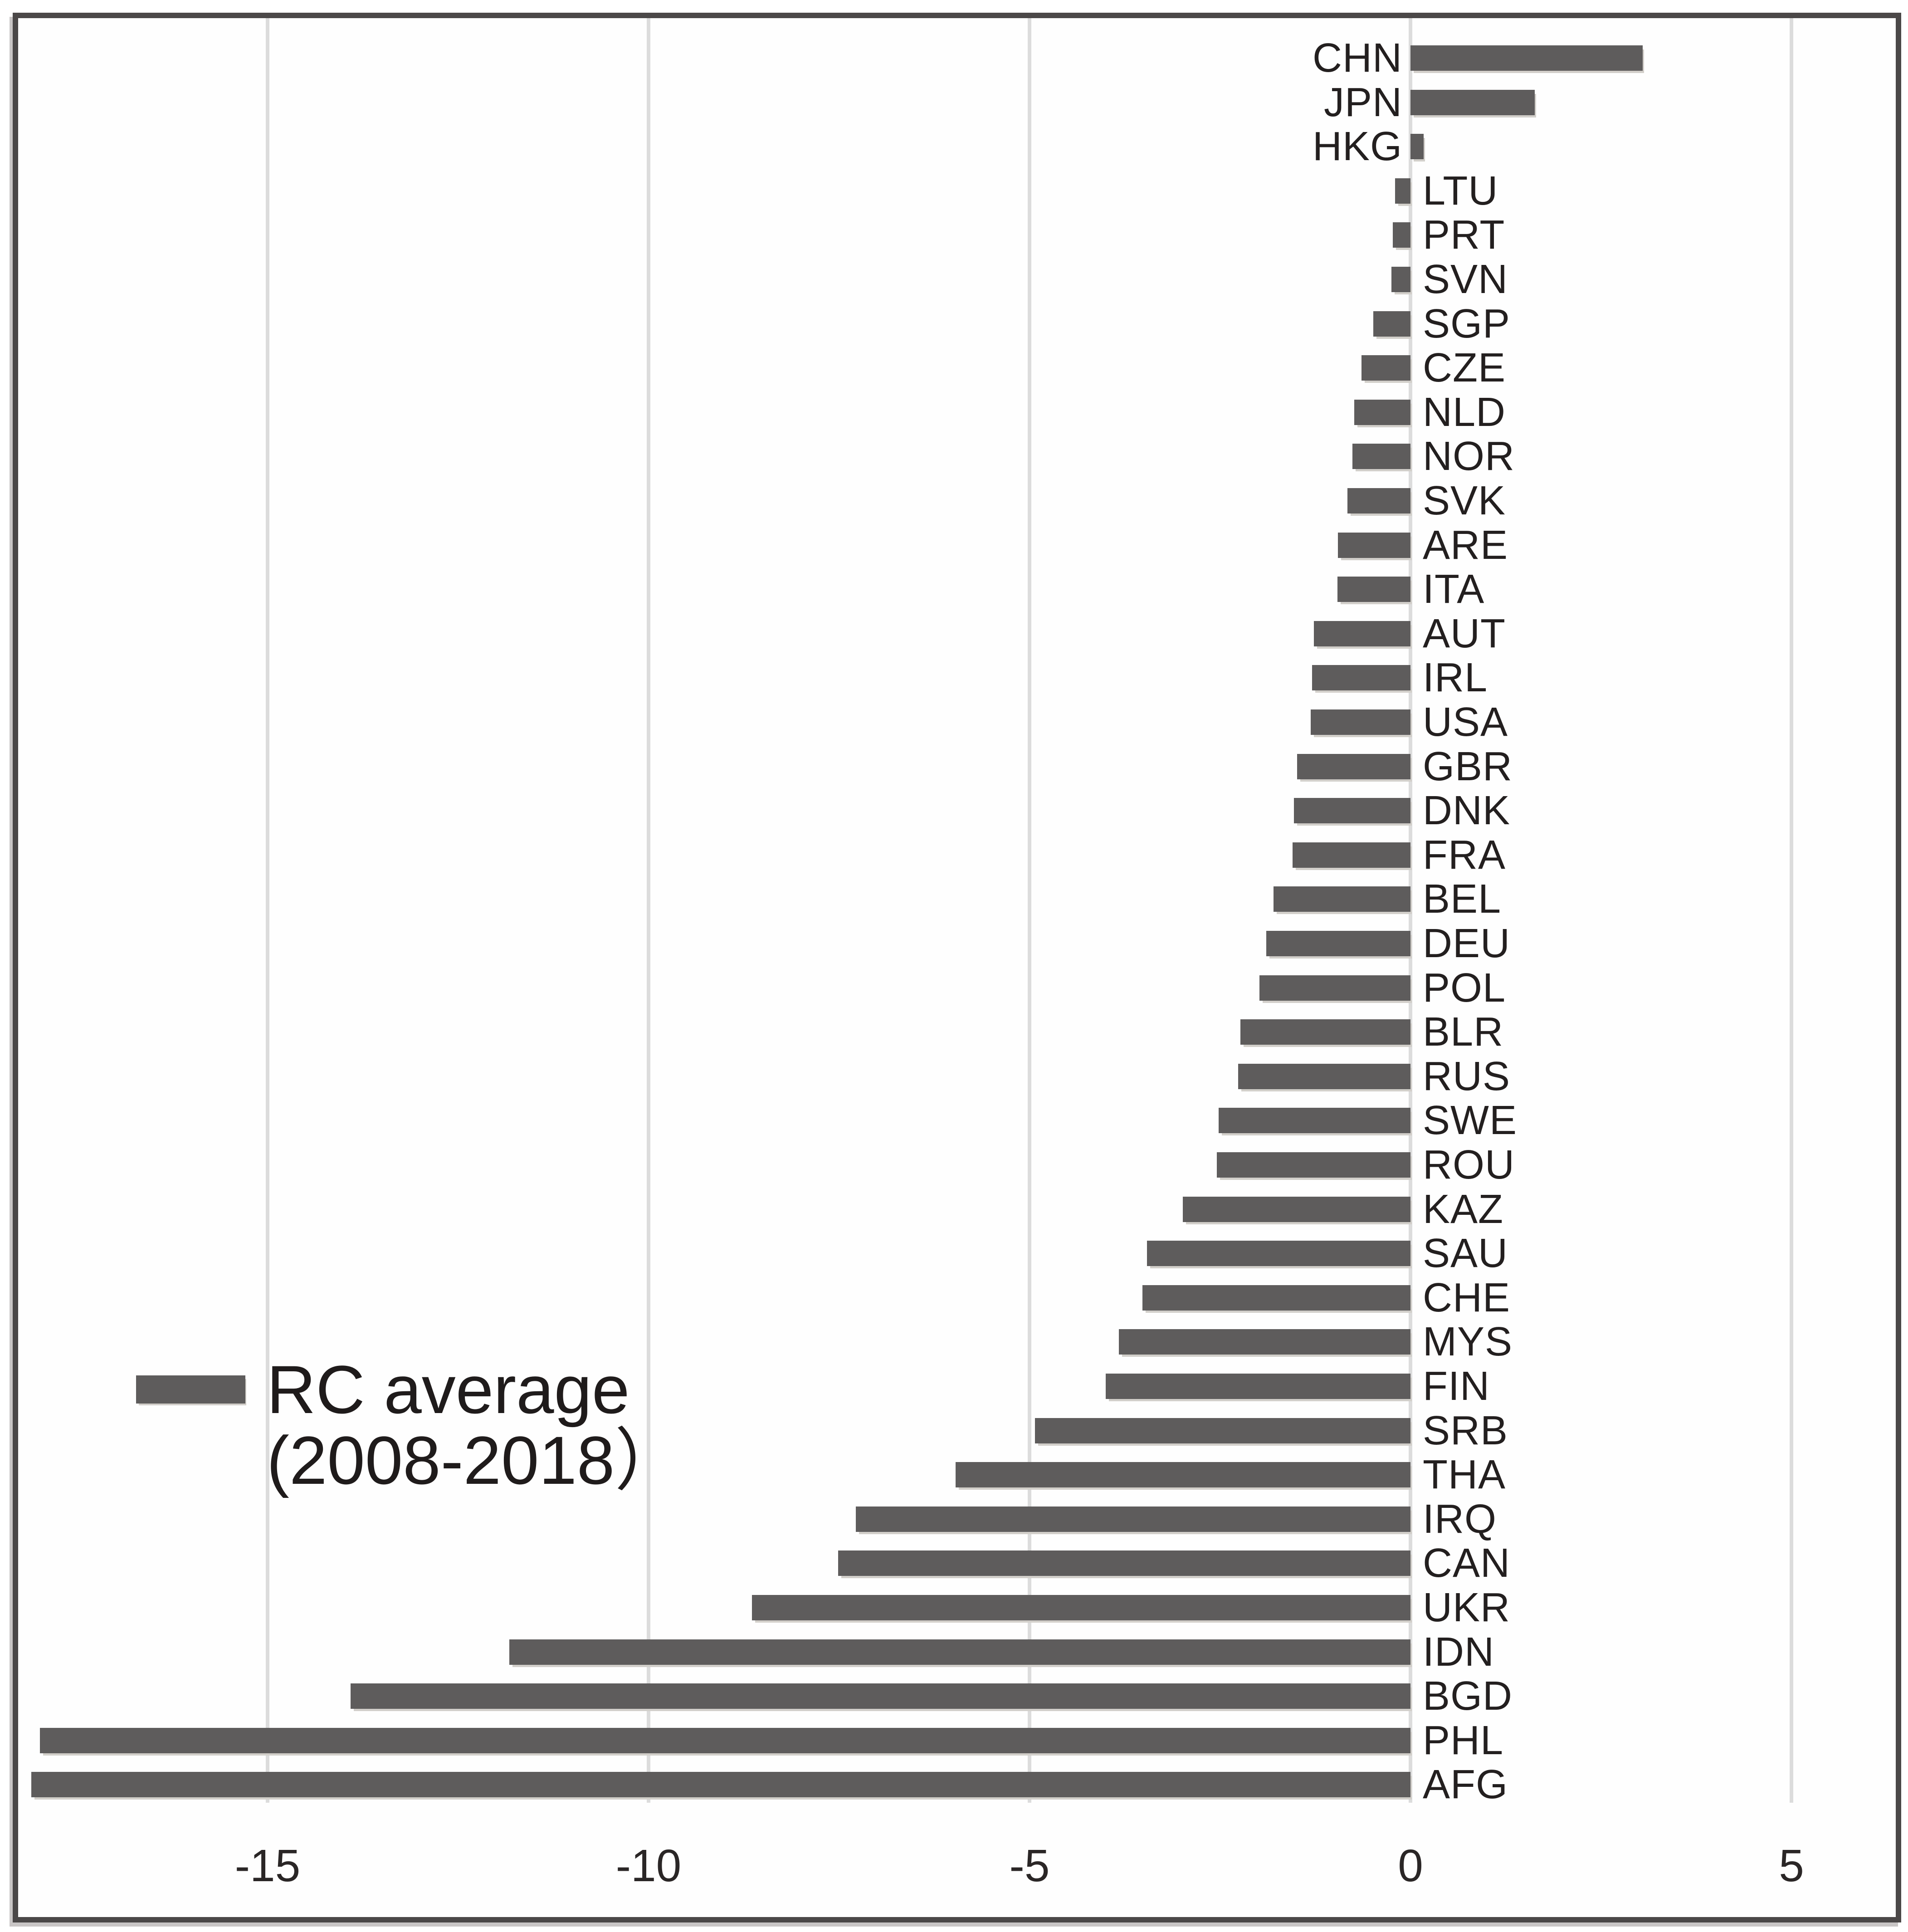 The height and width of the screenshot is (1932, 1908). I want to click on bar-row: BGD, so click(957, 1696).